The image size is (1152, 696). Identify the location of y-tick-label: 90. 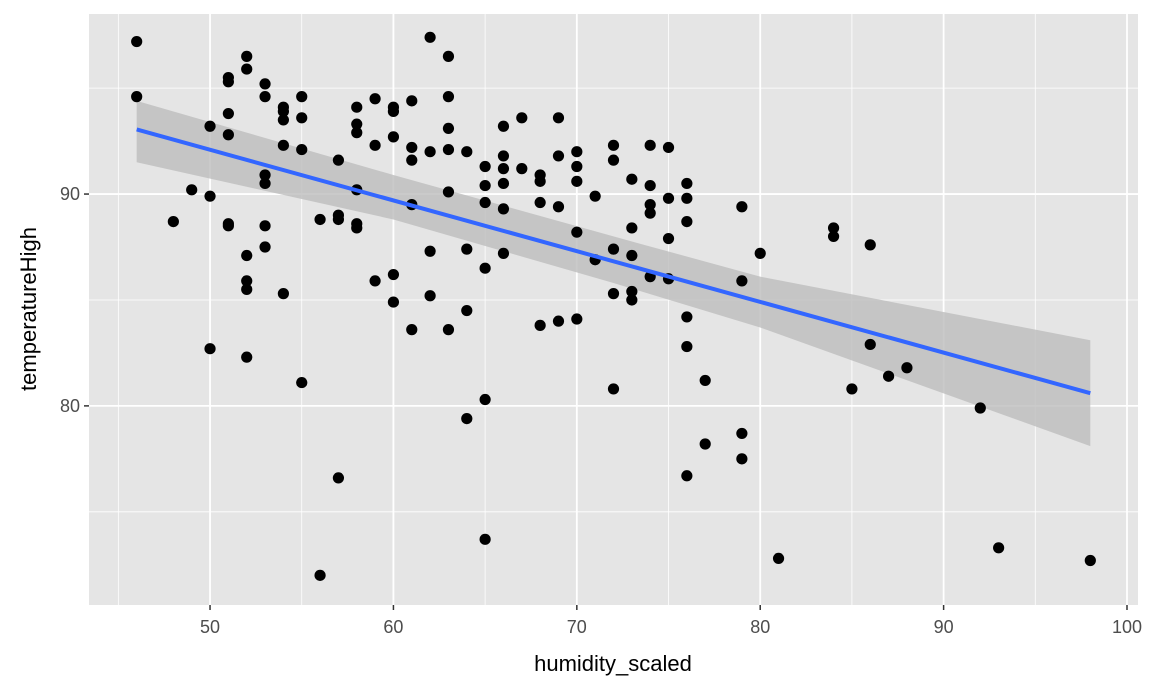
(70, 194).